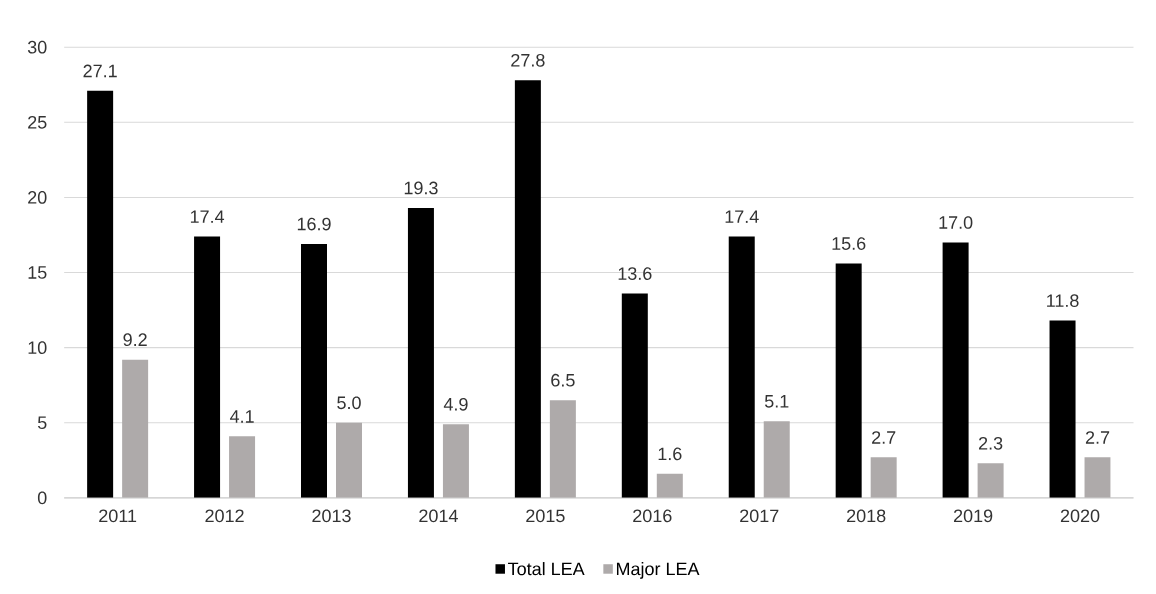  I want to click on y-tick-label: 15, so click(37, 272).